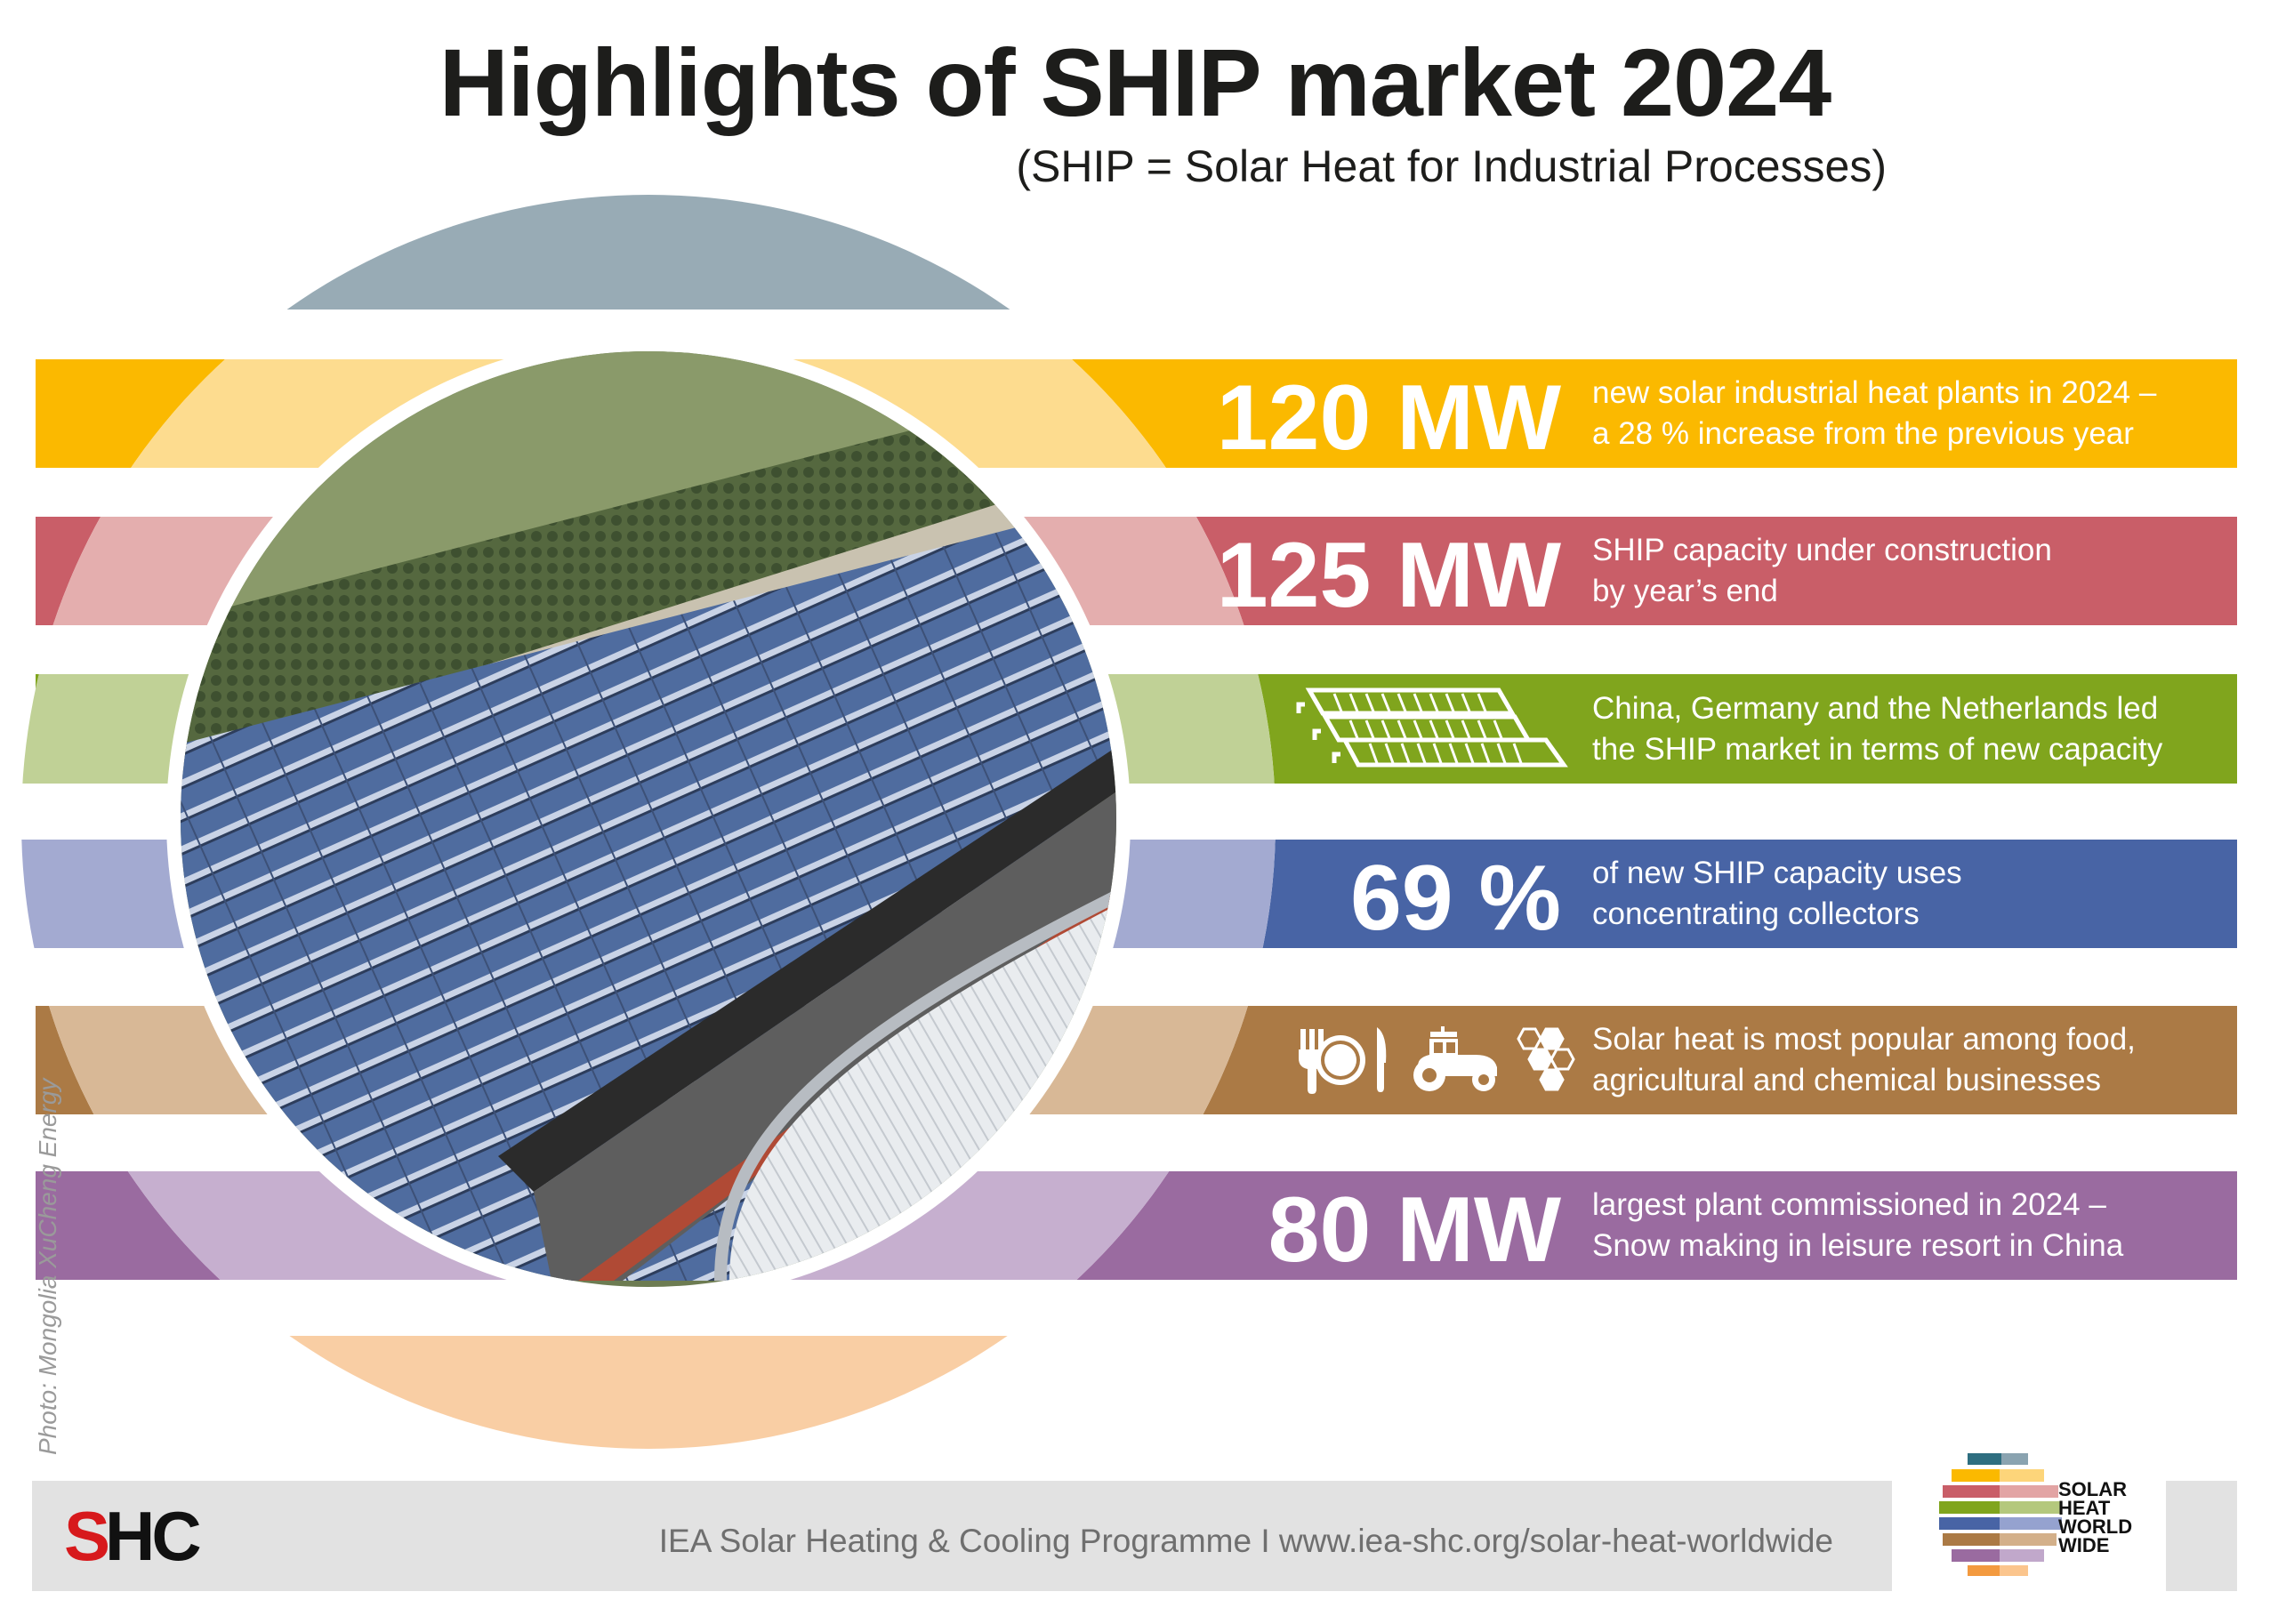 The height and width of the screenshot is (1624, 2270). What do you see at coordinates (47, 1266) in the screenshot?
I see `photo-credit: Photo: Mongolia XuCheng Energy` at bounding box center [47, 1266].